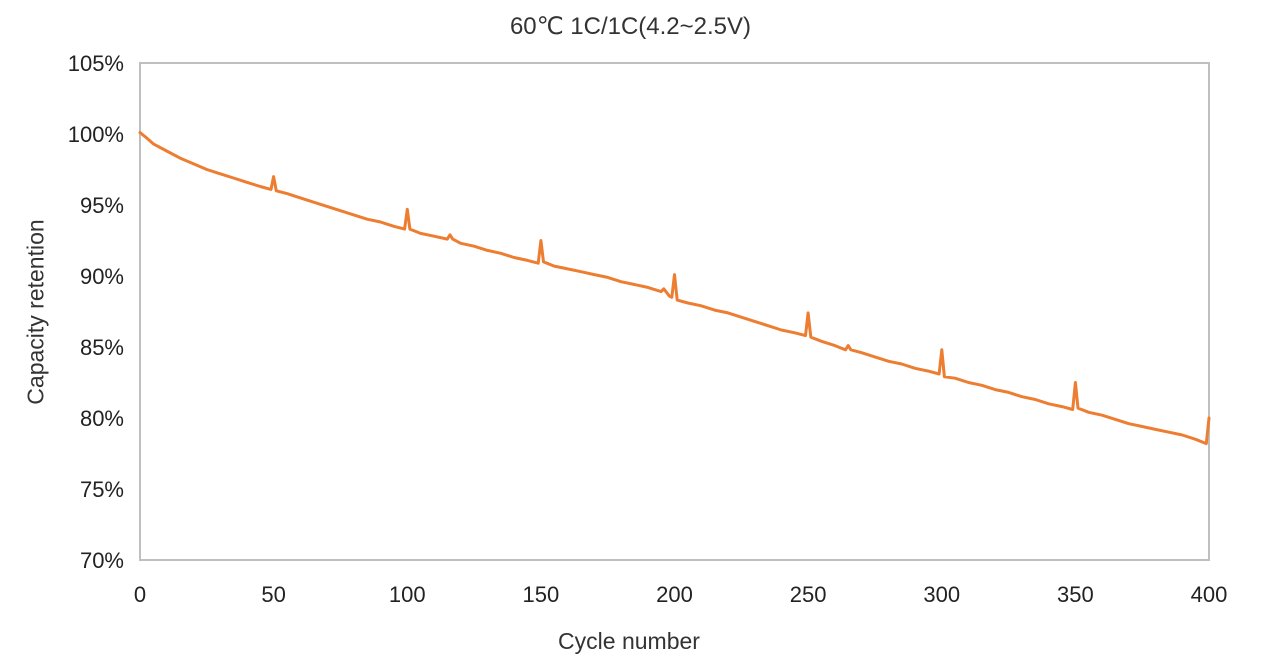  I want to click on x-tick-label: 50, so click(273, 594).